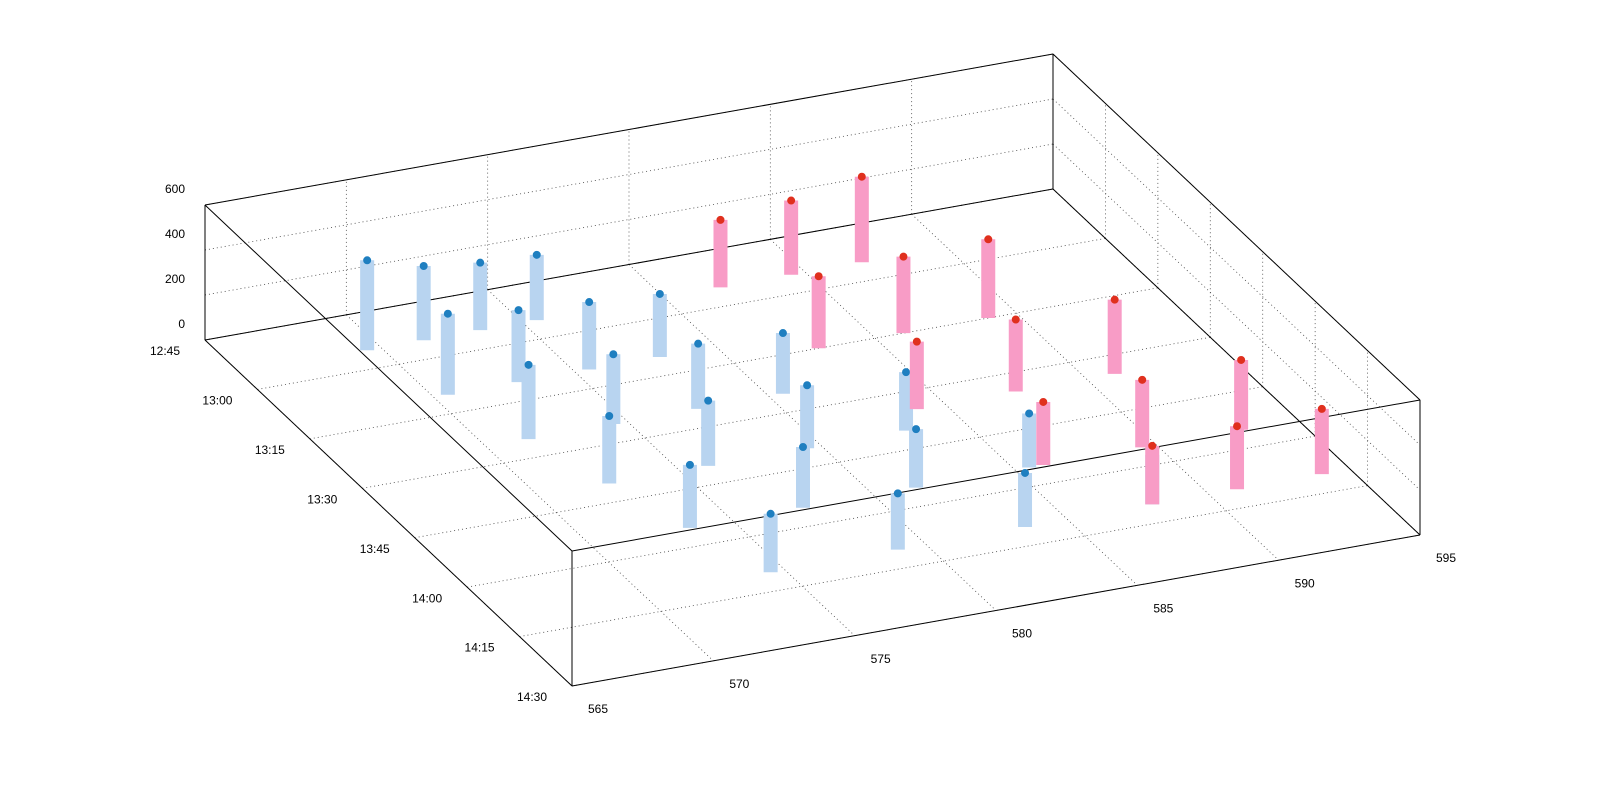  What do you see at coordinates (322, 499) in the screenshot?
I see `y-tick-label: 13:30` at bounding box center [322, 499].